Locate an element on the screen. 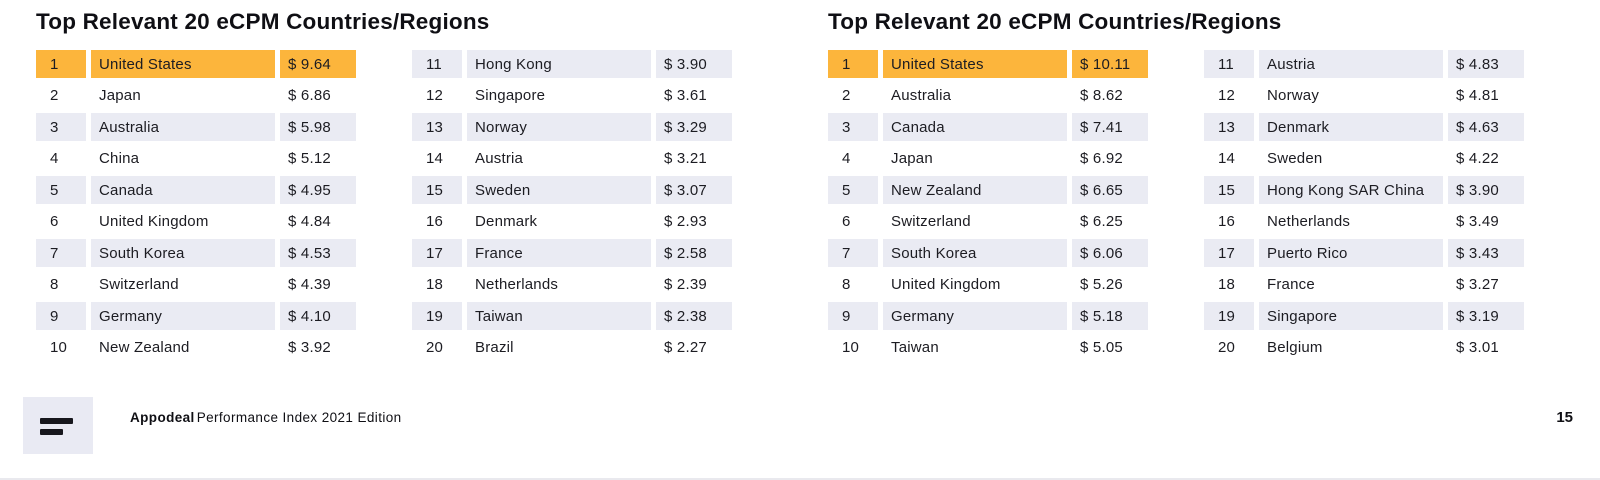 This screenshot has height=480, width=1600. country-cell: Germany is located at coordinates (975, 316).